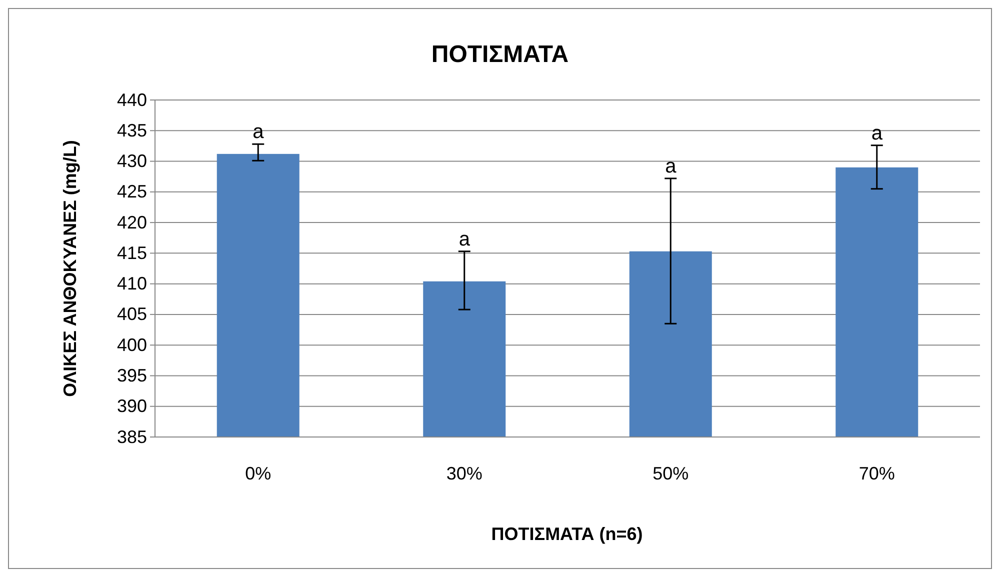 The width and height of the screenshot is (1000, 577). I want to click on y-tick-label: 405, so click(131, 314).